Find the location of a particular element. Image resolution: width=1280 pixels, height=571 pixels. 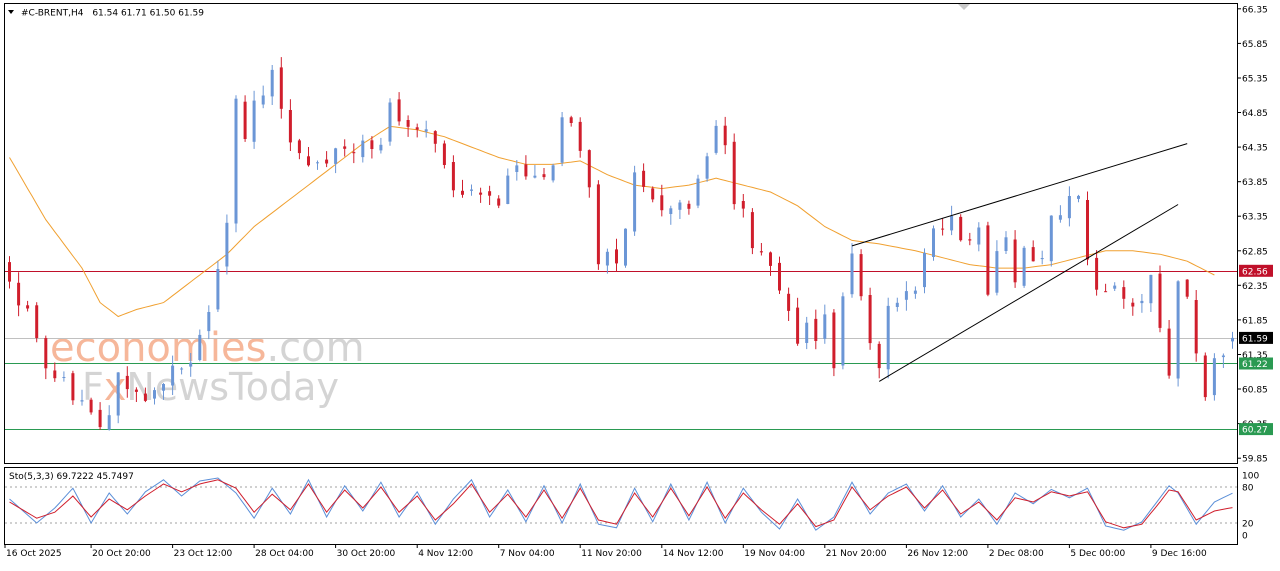

header-ohlc: 61.54 61.71 61.50 61.59 is located at coordinates (148, 14).